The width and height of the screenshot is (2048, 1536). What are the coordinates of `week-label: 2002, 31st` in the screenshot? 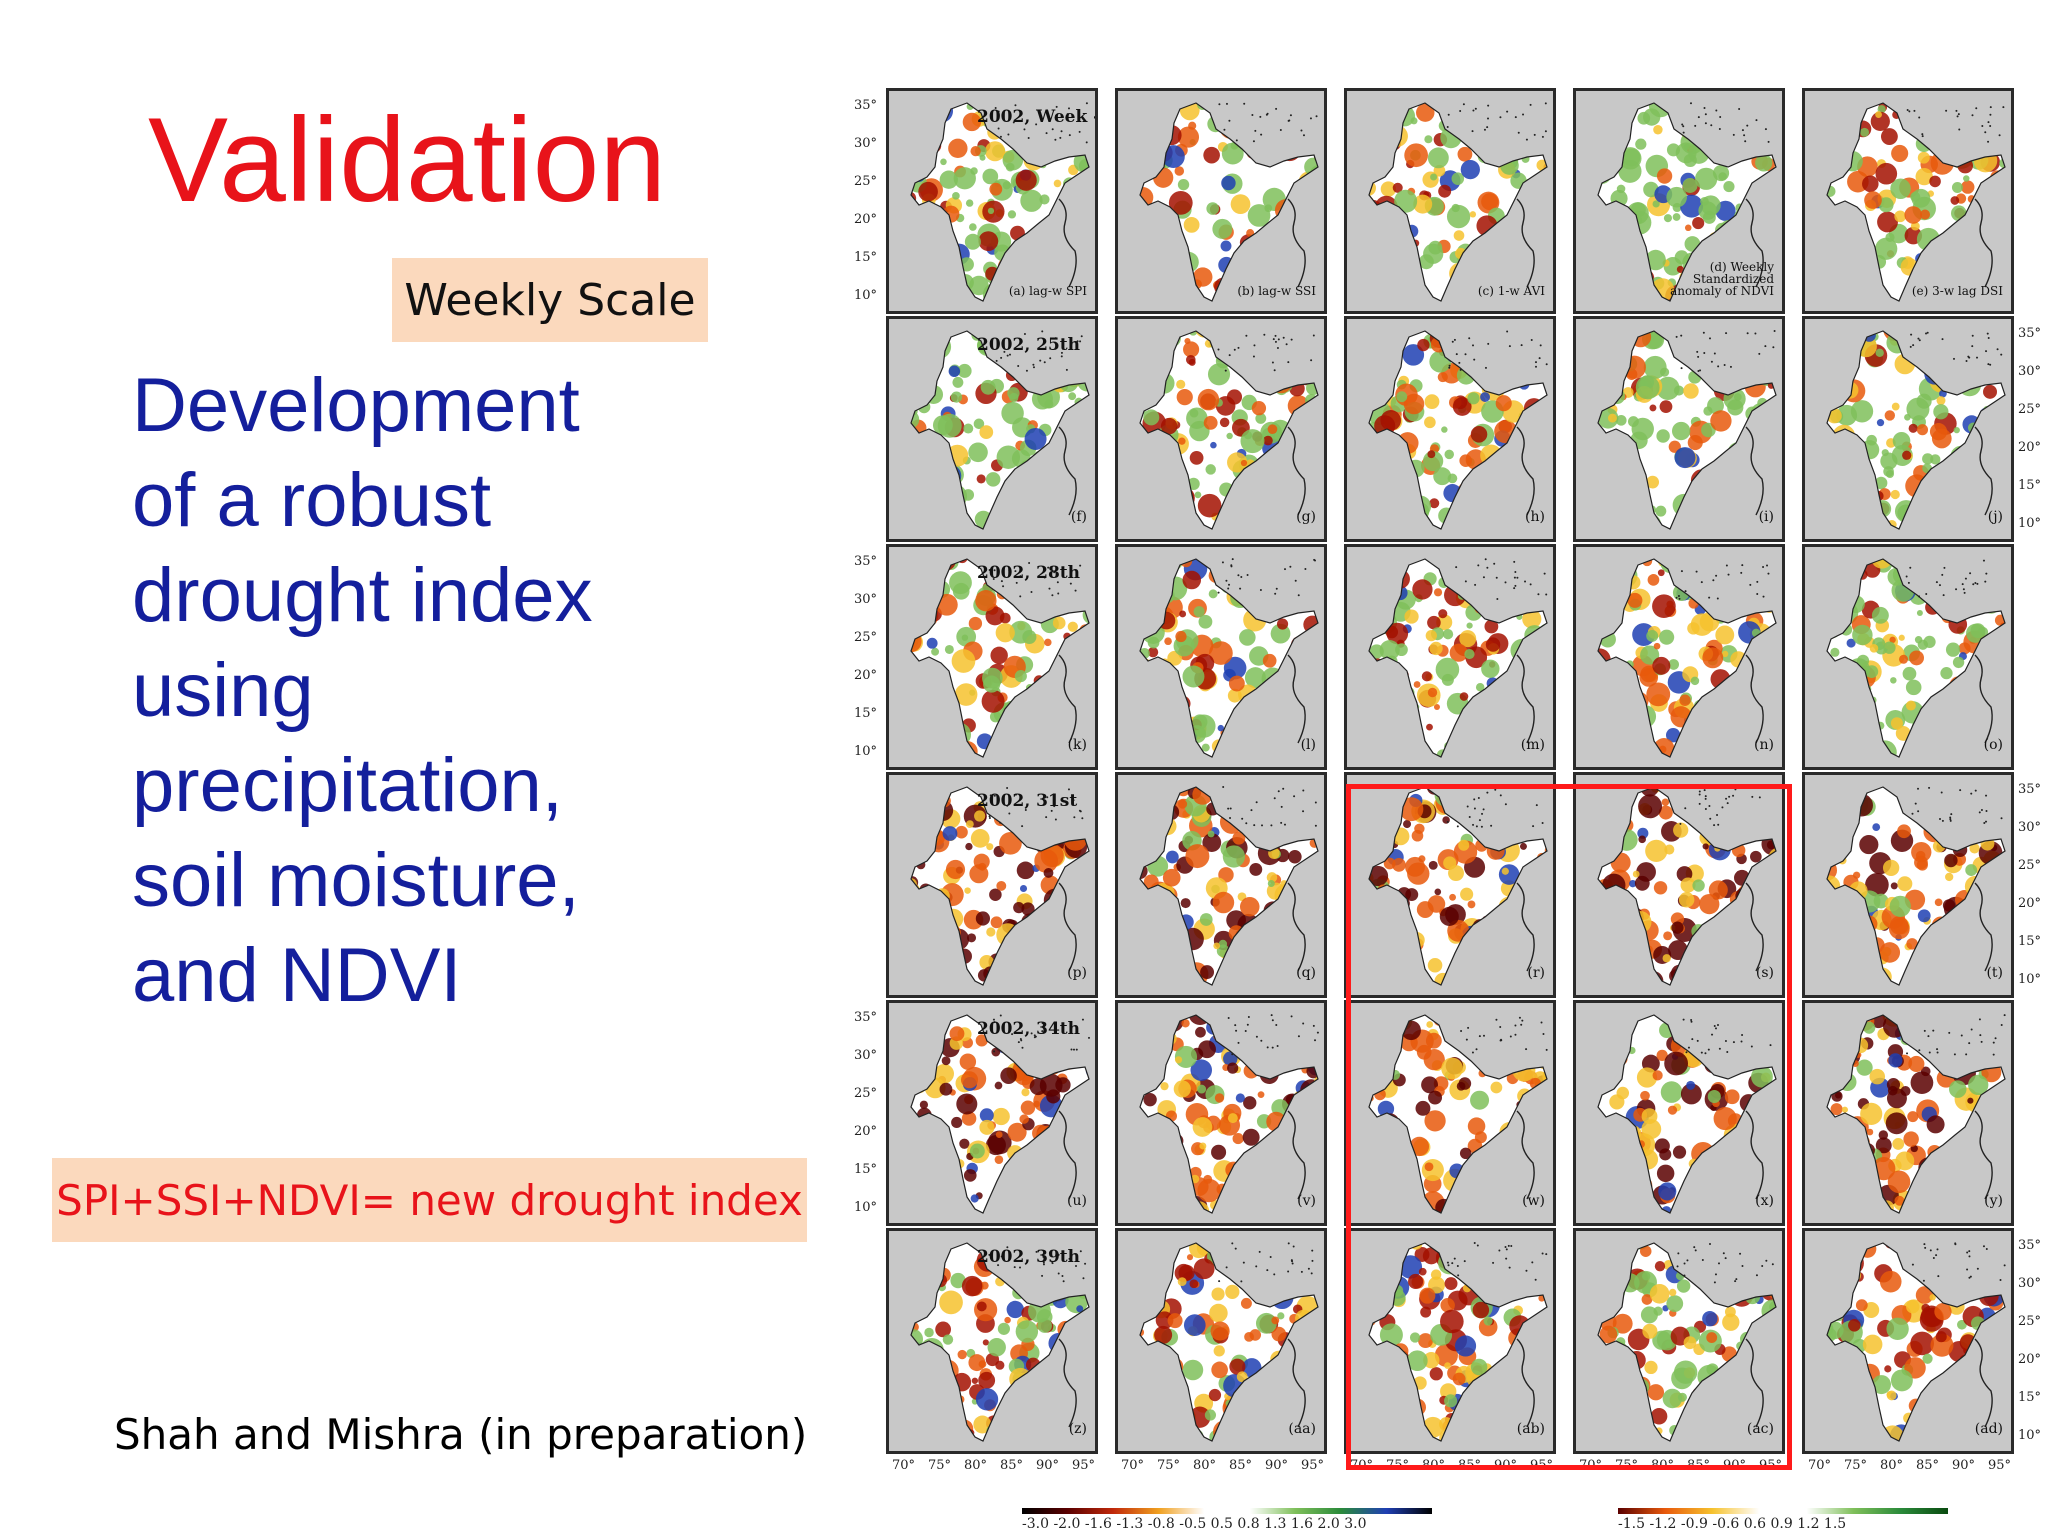 It's located at (1027, 801).